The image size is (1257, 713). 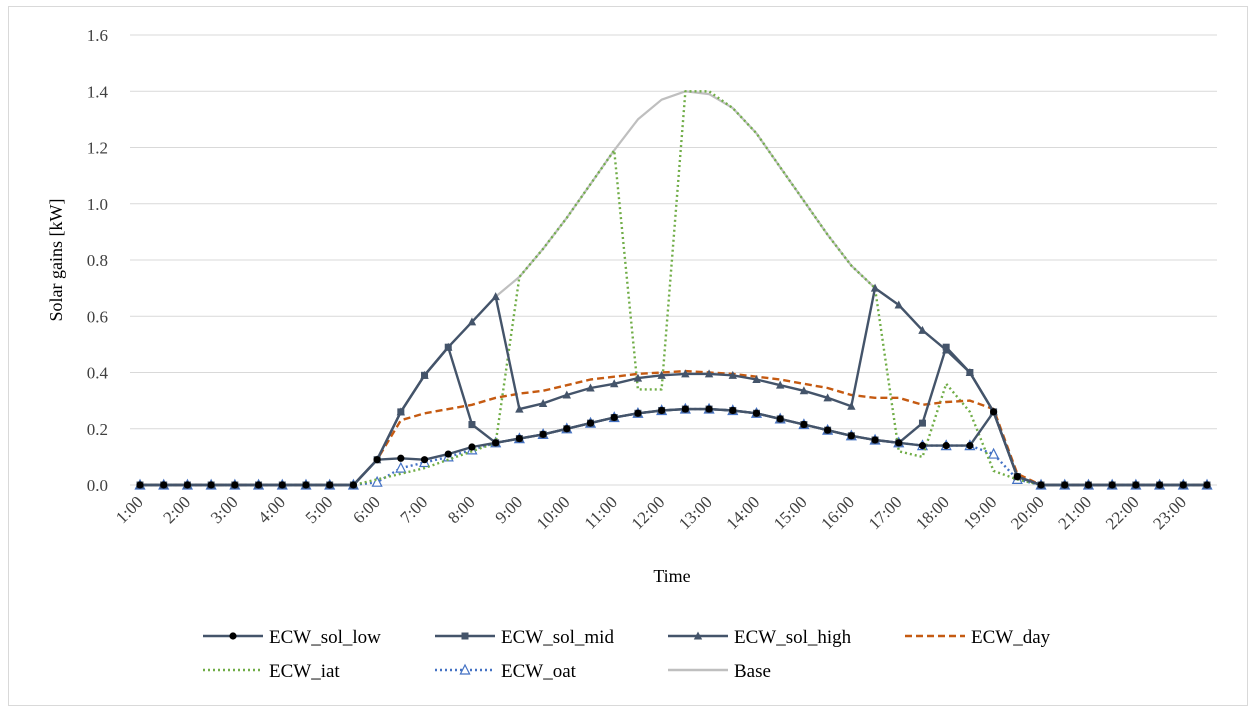 What do you see at coordinates (742, 512) in the screenshot?
I see `x-tick-label: 14:00` at bounding box center [742, 512].